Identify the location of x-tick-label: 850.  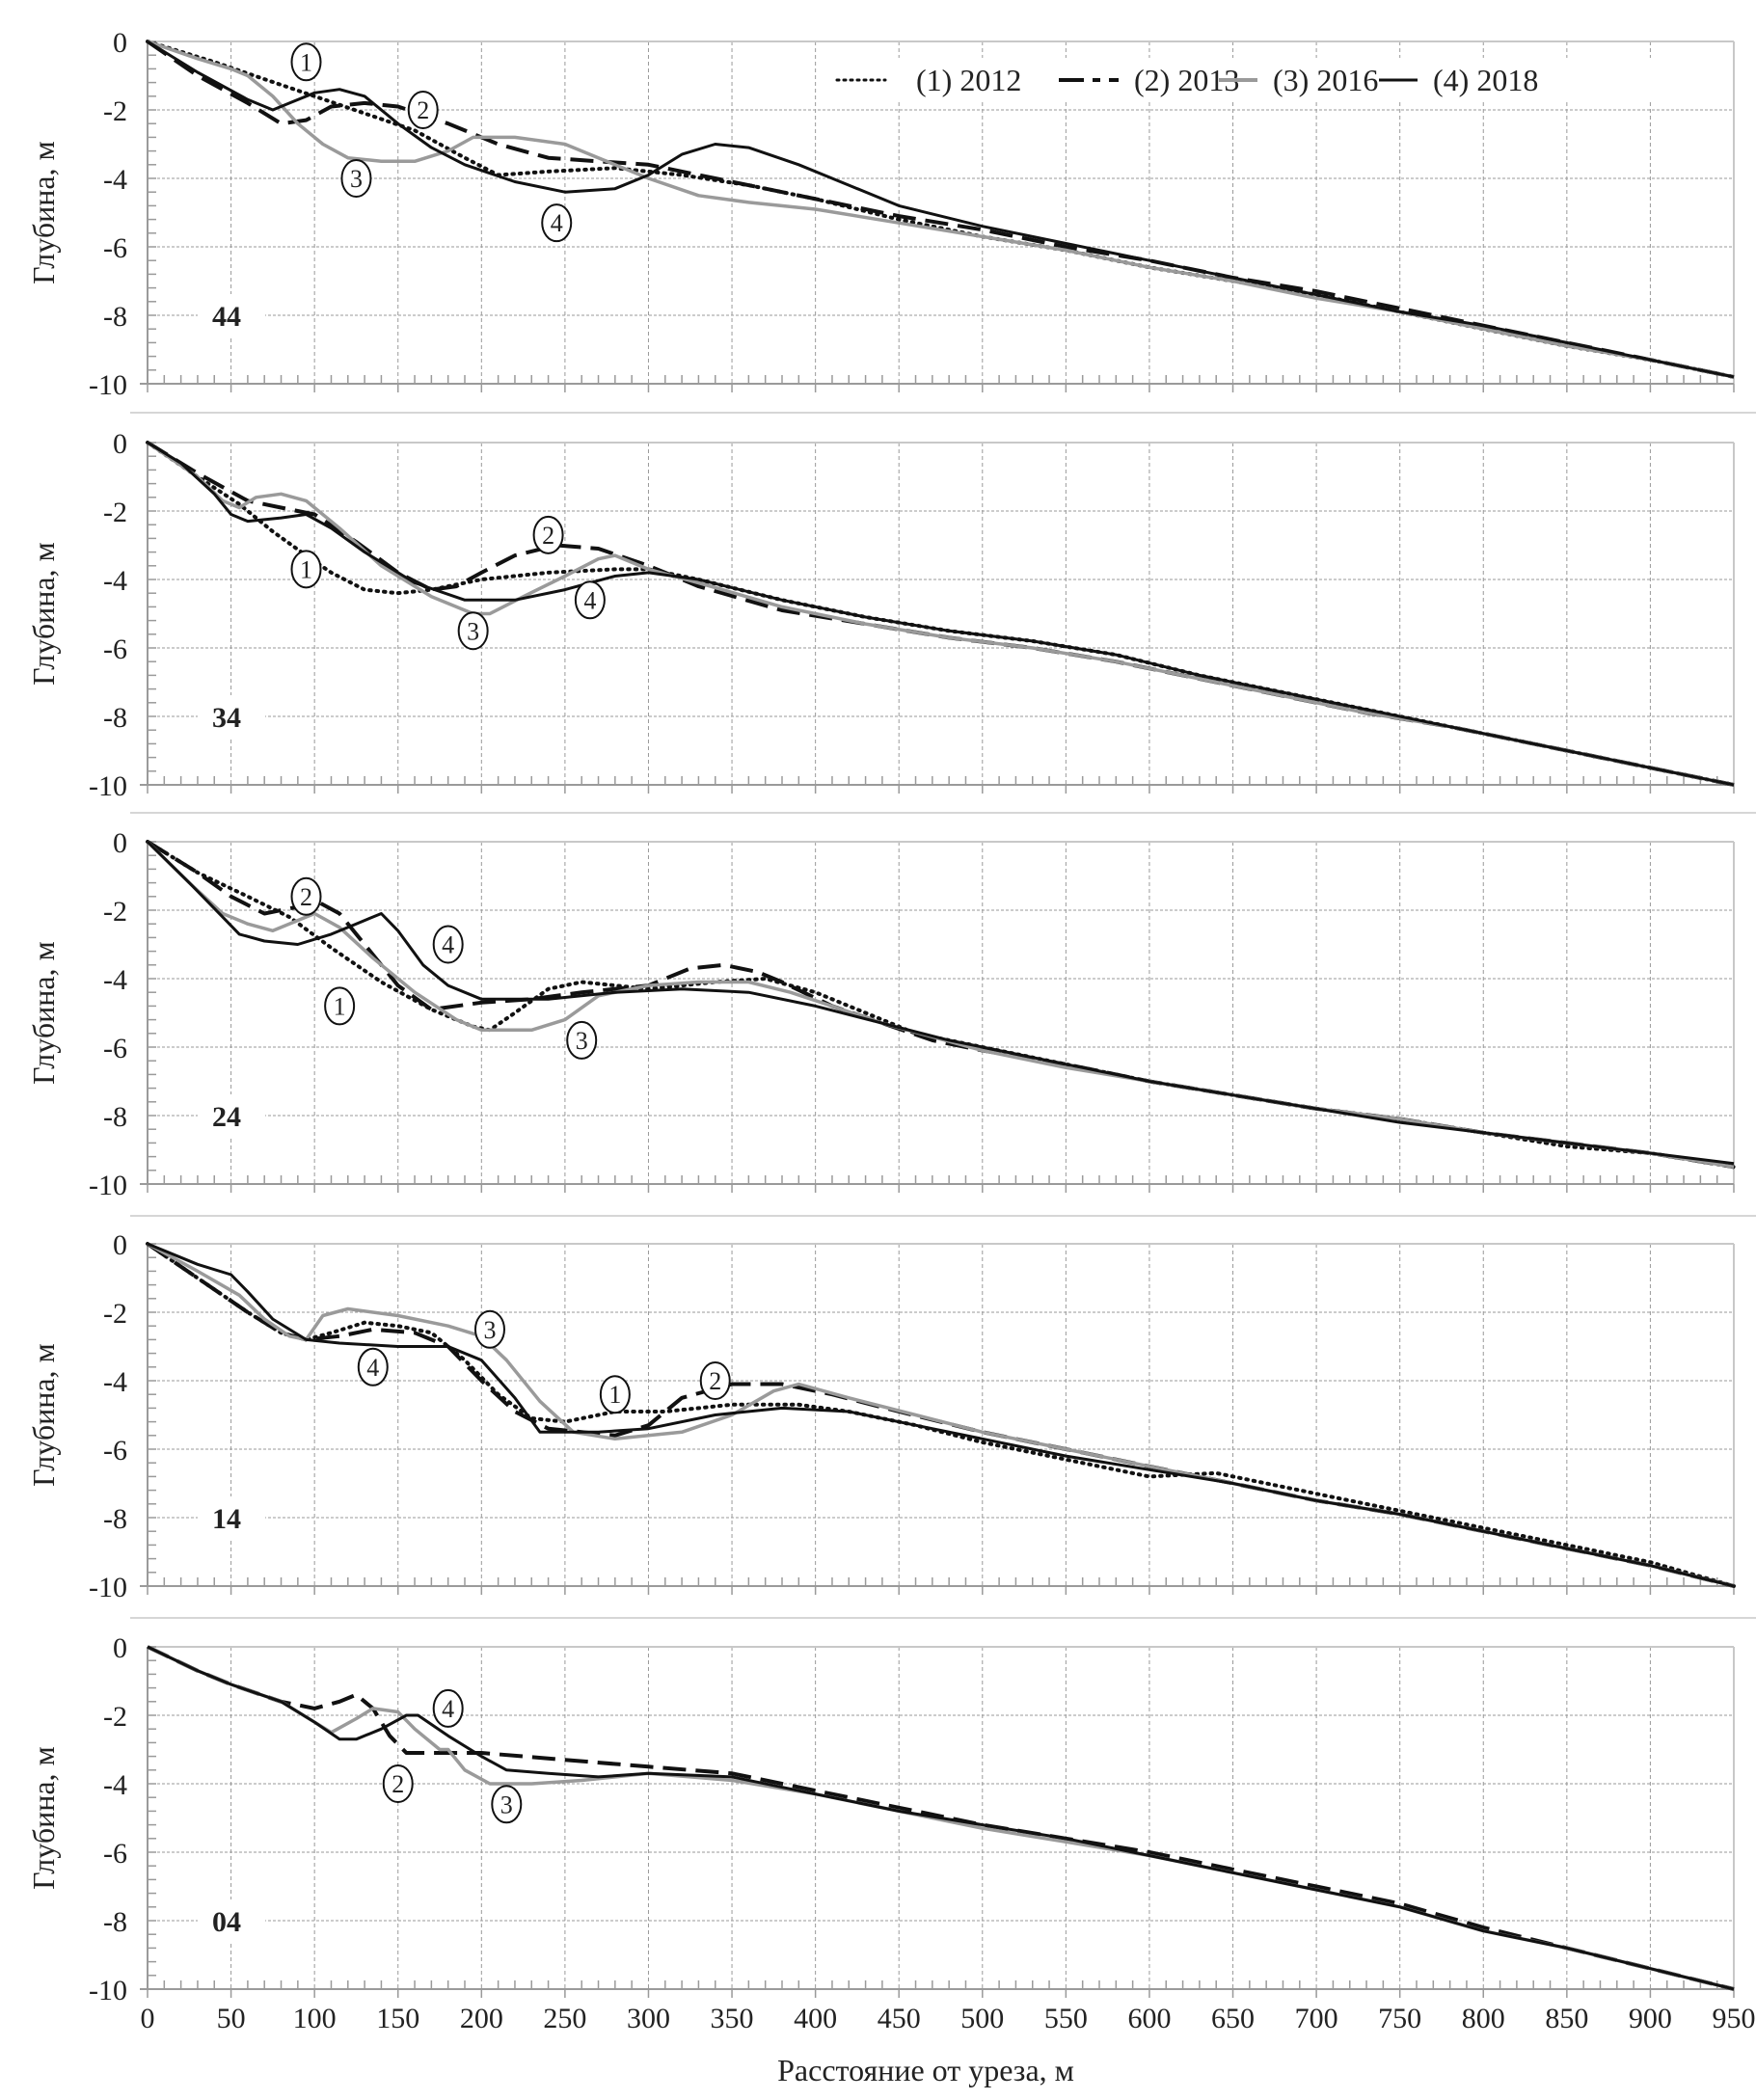
(1566, 2018).